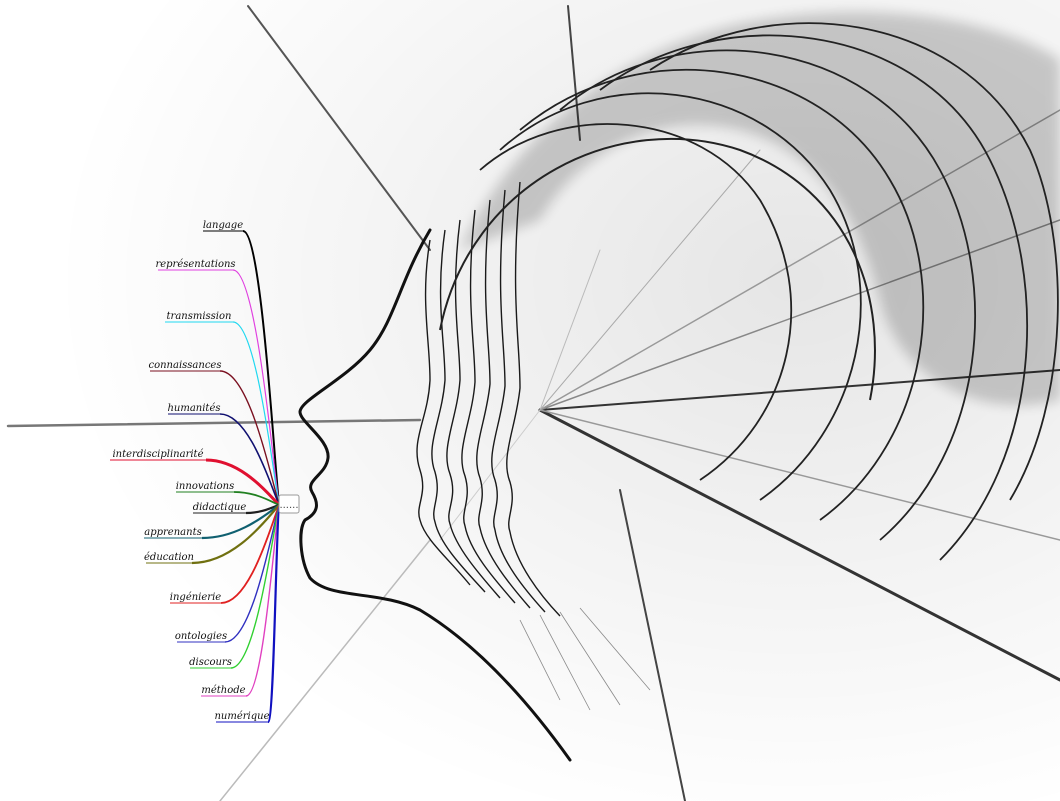 This screenshot has height=801, width=1060. I want to click on center-node-box, so click(289, 504).